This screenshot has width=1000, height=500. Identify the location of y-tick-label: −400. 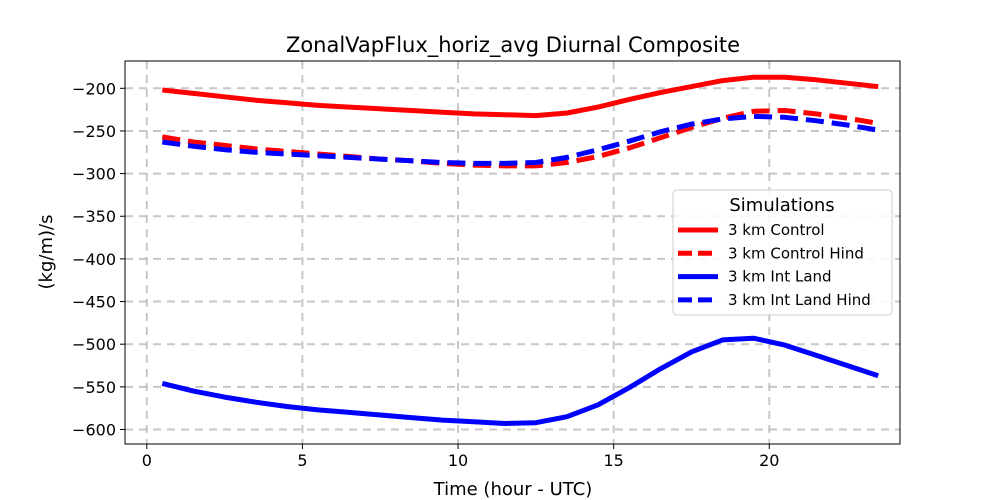
(94, 259).